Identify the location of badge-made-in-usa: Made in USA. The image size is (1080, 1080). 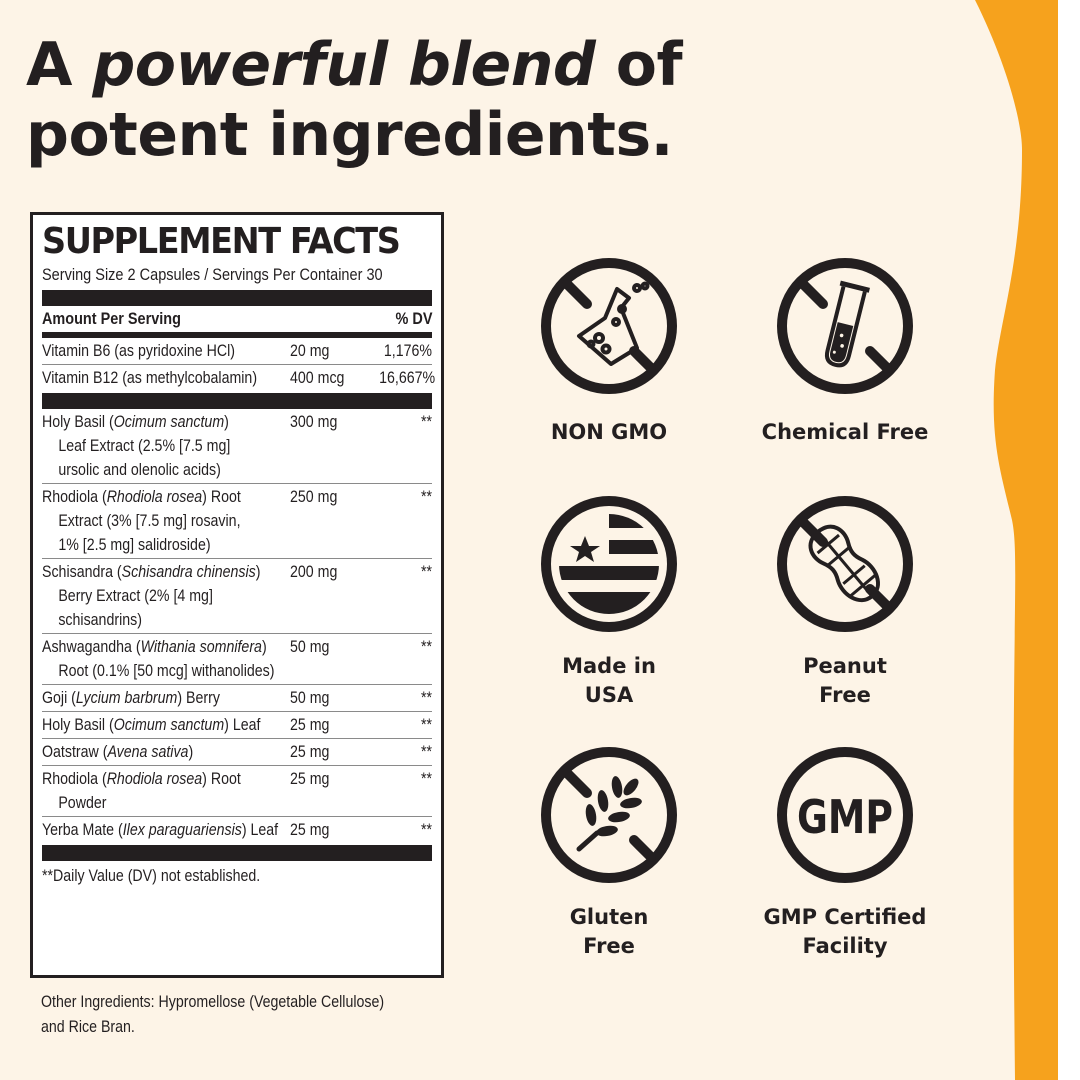
(609, 602).